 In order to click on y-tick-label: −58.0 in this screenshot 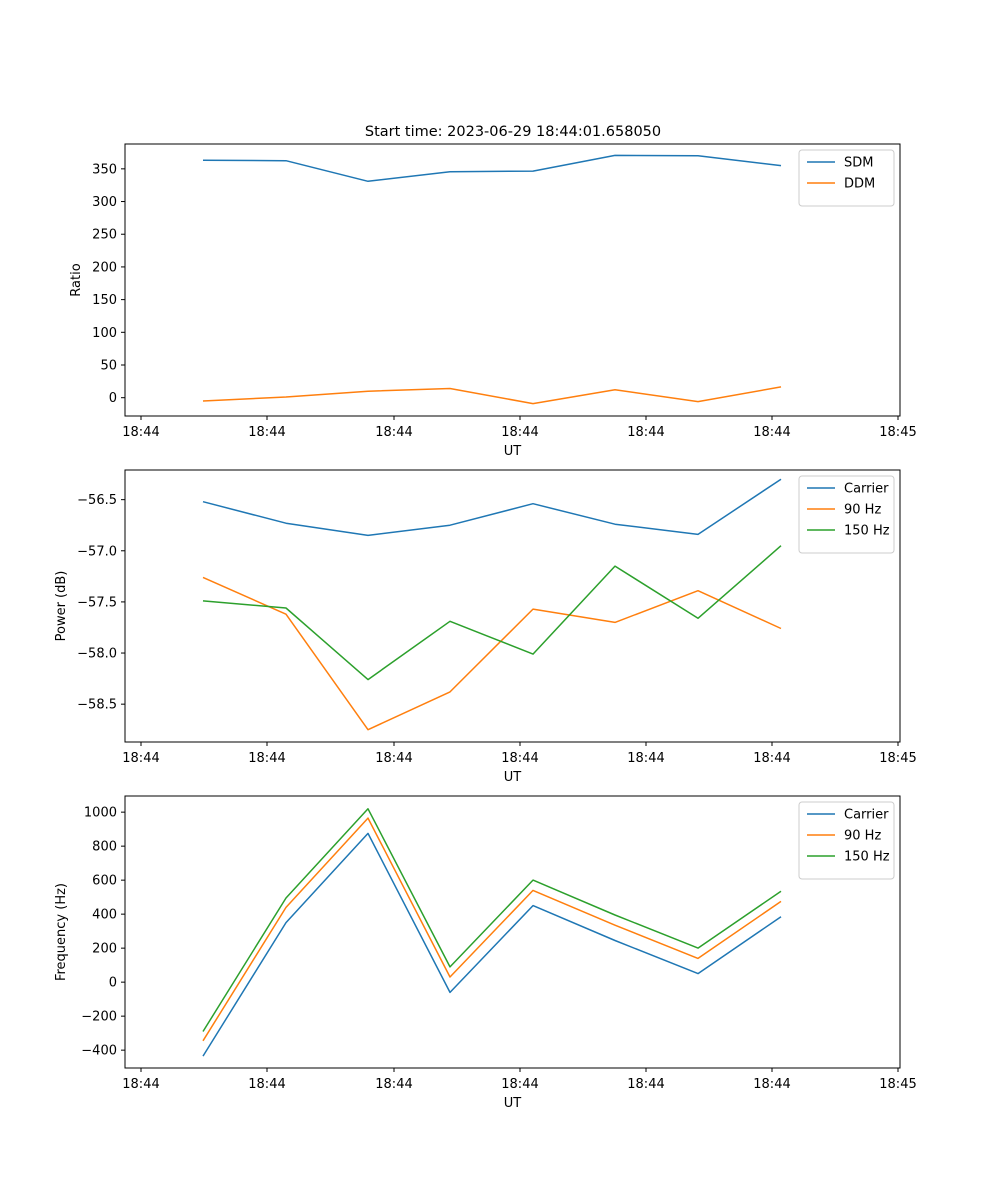, I will do `click(97, 654)`.